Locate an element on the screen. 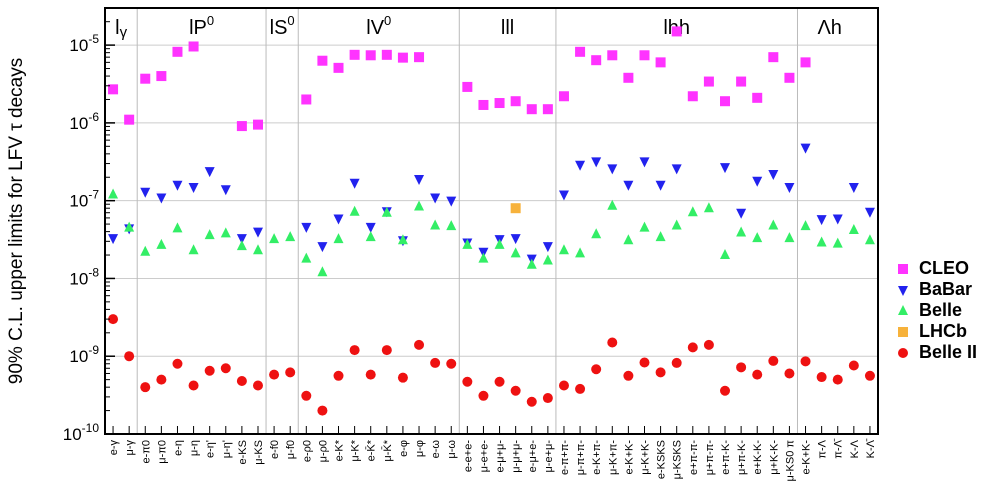 This screenshot has height=500, width=1000. legend-label: BaBar is located at coordinates (946, 289).